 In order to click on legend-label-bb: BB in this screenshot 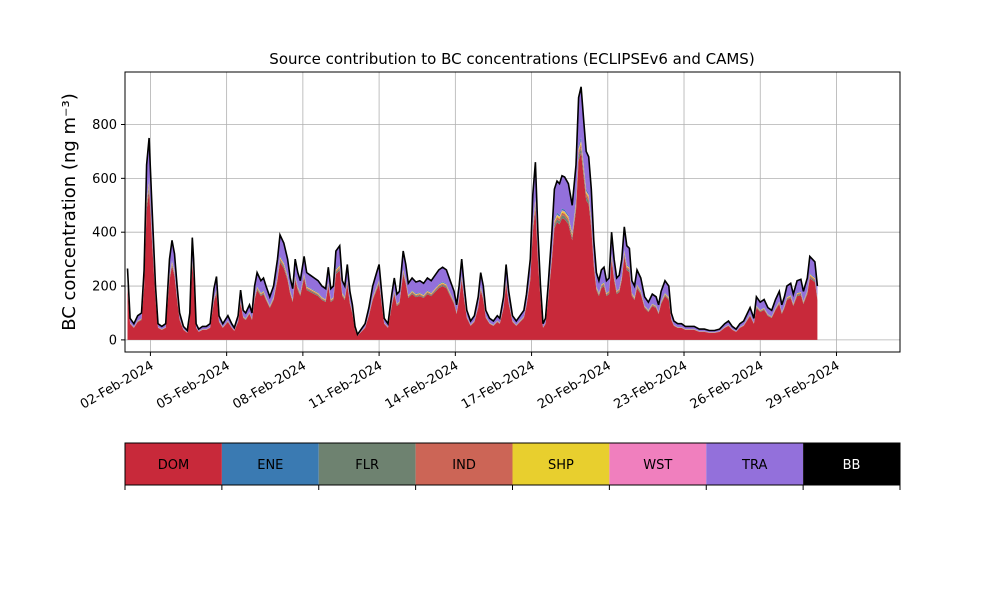, I will do `click(852, 465)`.